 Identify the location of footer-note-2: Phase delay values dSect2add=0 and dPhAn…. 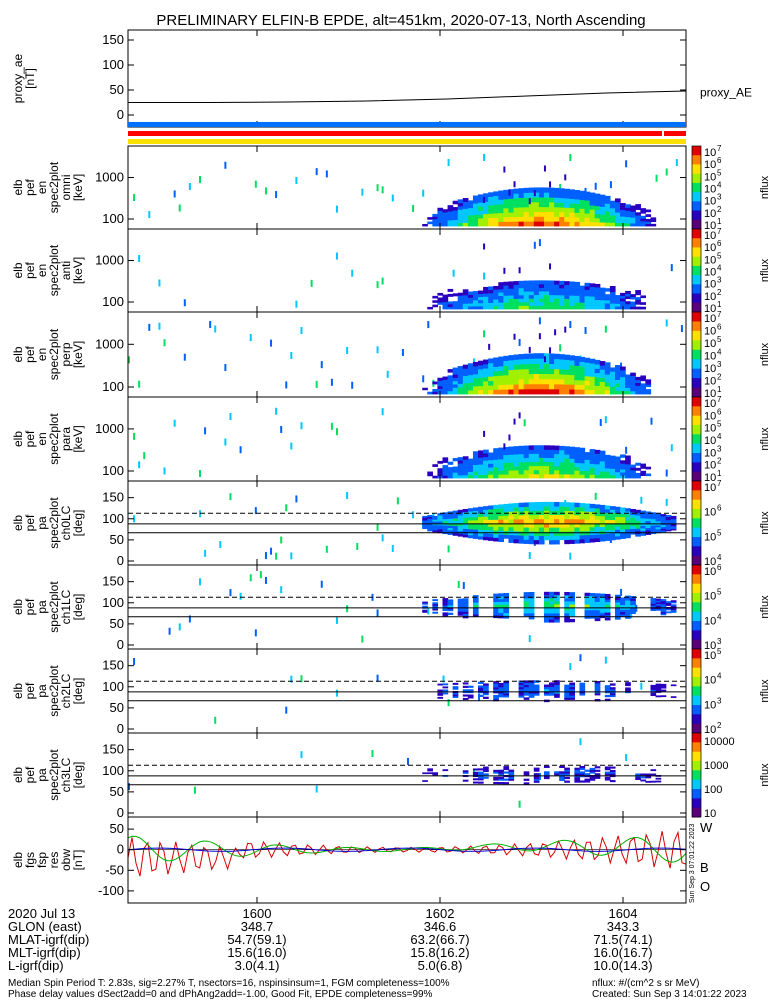
(220, 994).